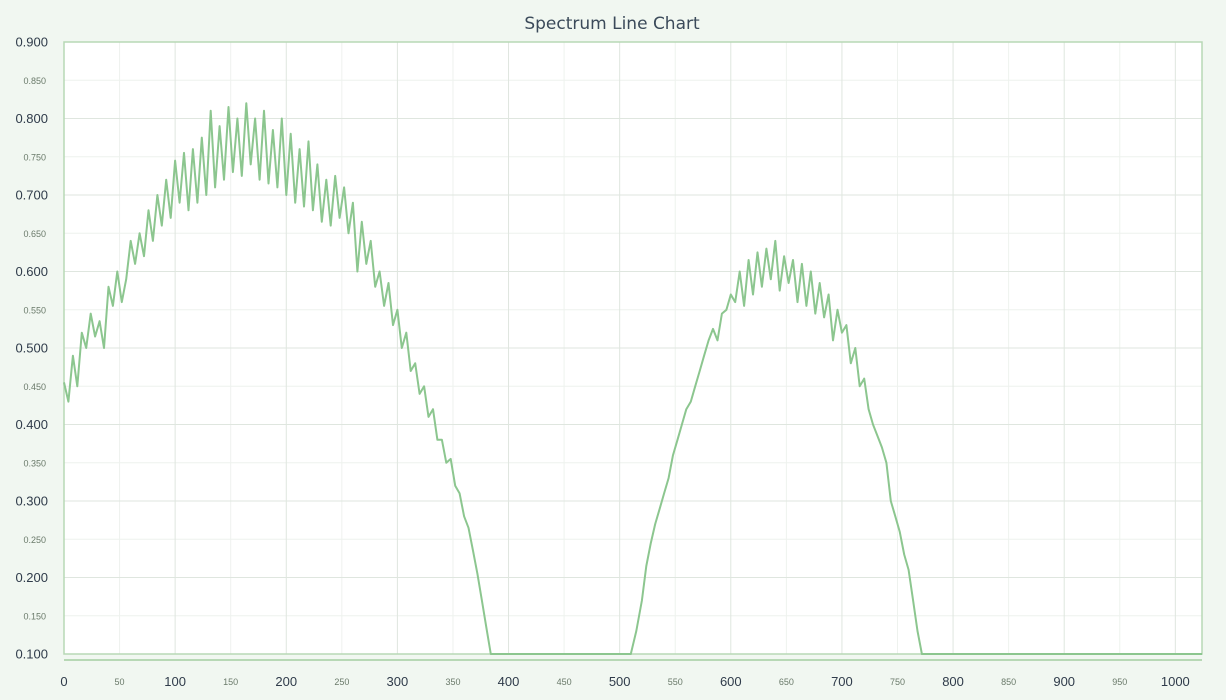 This screenshot has height=700, width=1226. Describe the element at coordinates (341, 682) in the screenshot. I see `x-minor-tick-label: 250` at that location.